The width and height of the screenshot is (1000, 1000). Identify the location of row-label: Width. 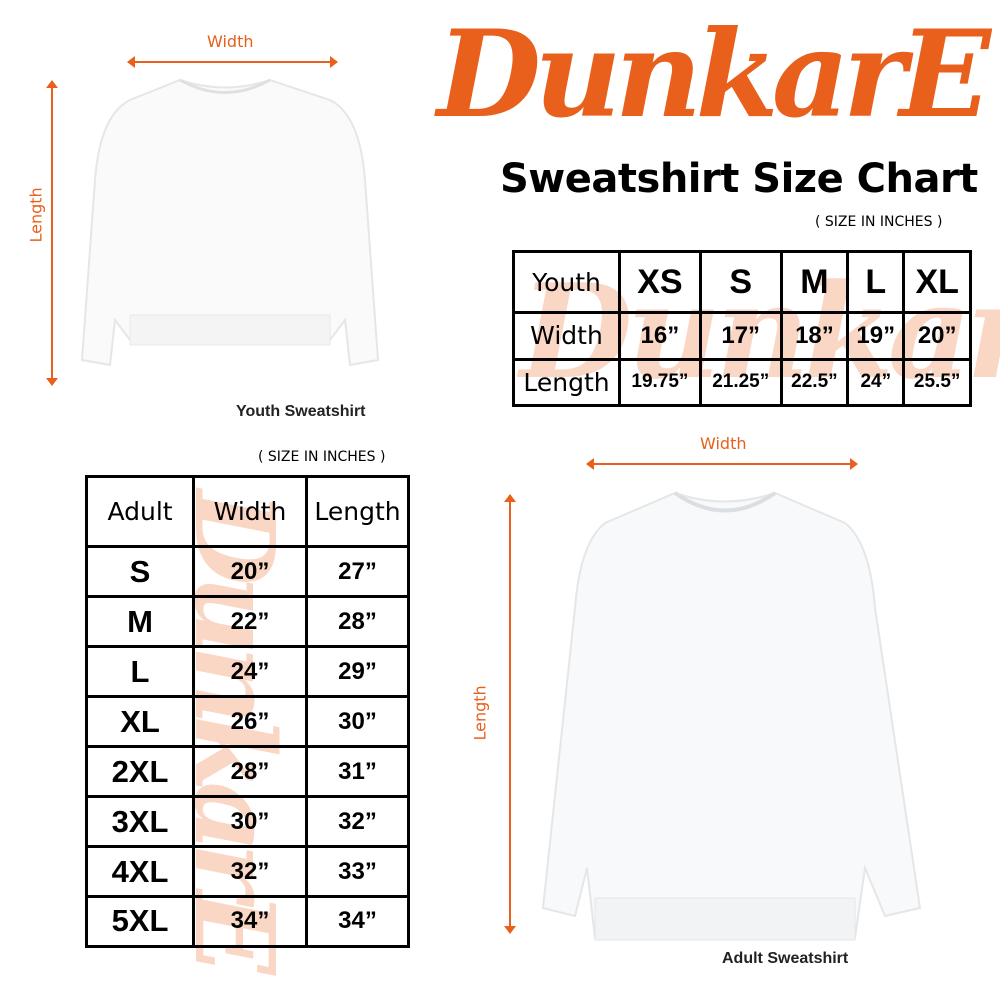
(566, 335).